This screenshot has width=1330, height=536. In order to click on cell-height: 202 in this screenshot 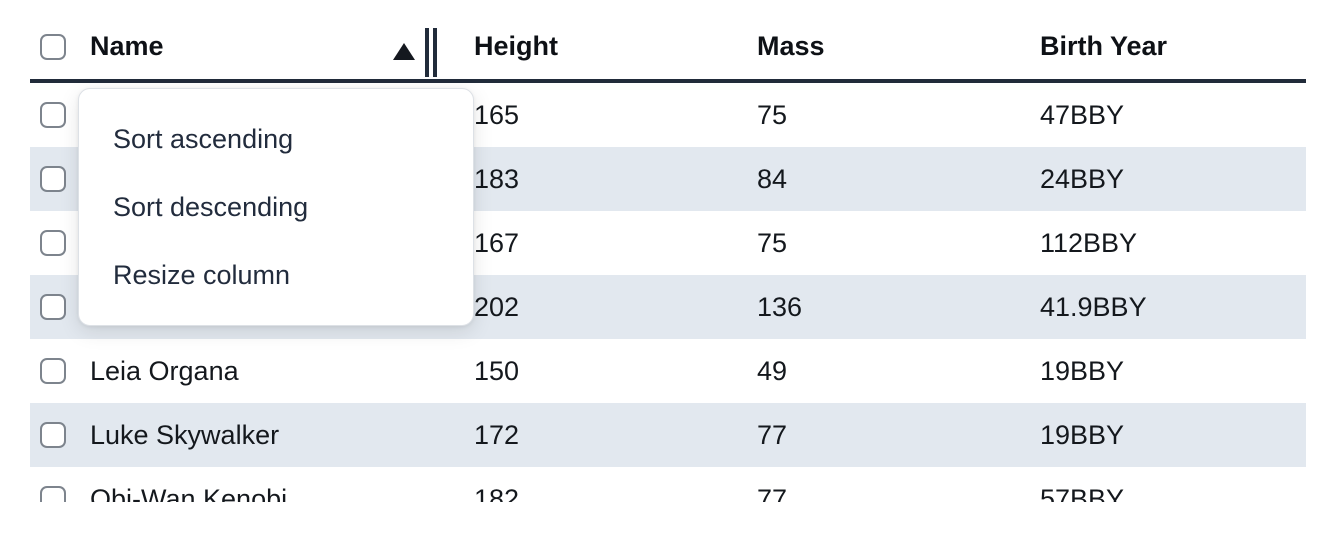, I will do `click(497, 306)`.